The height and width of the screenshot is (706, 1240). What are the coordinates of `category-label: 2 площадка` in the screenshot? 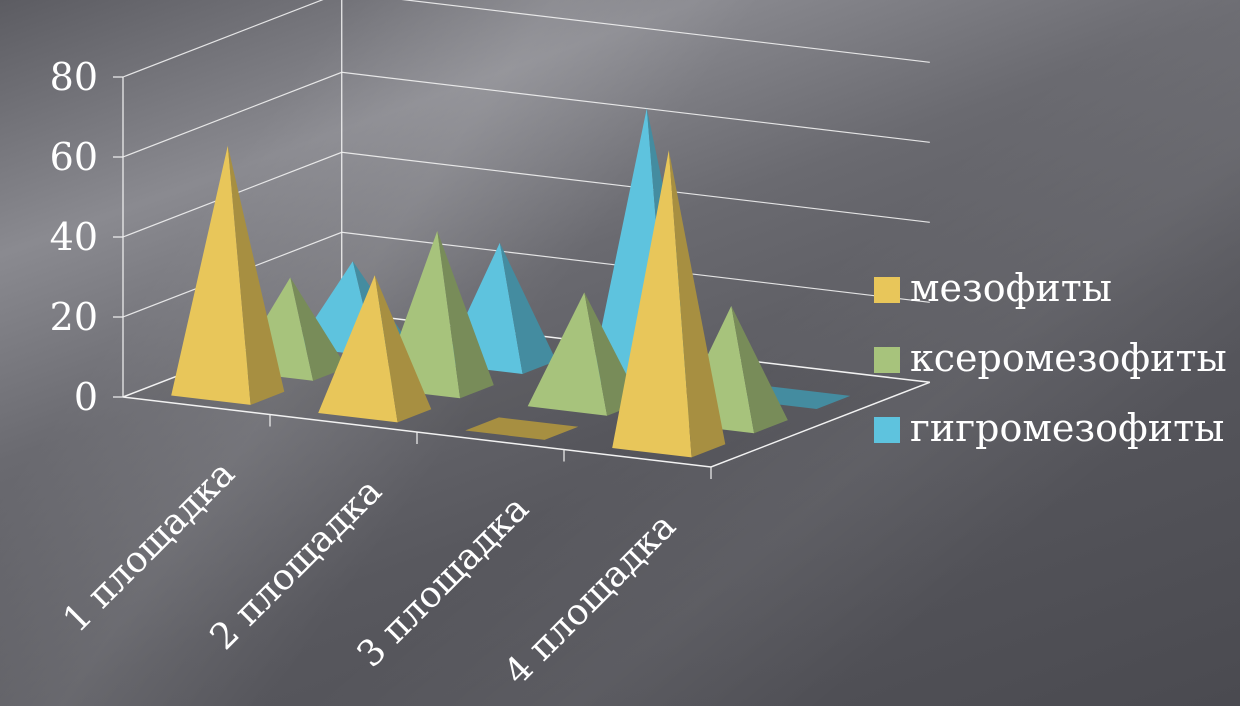 It's located at (296, 564).